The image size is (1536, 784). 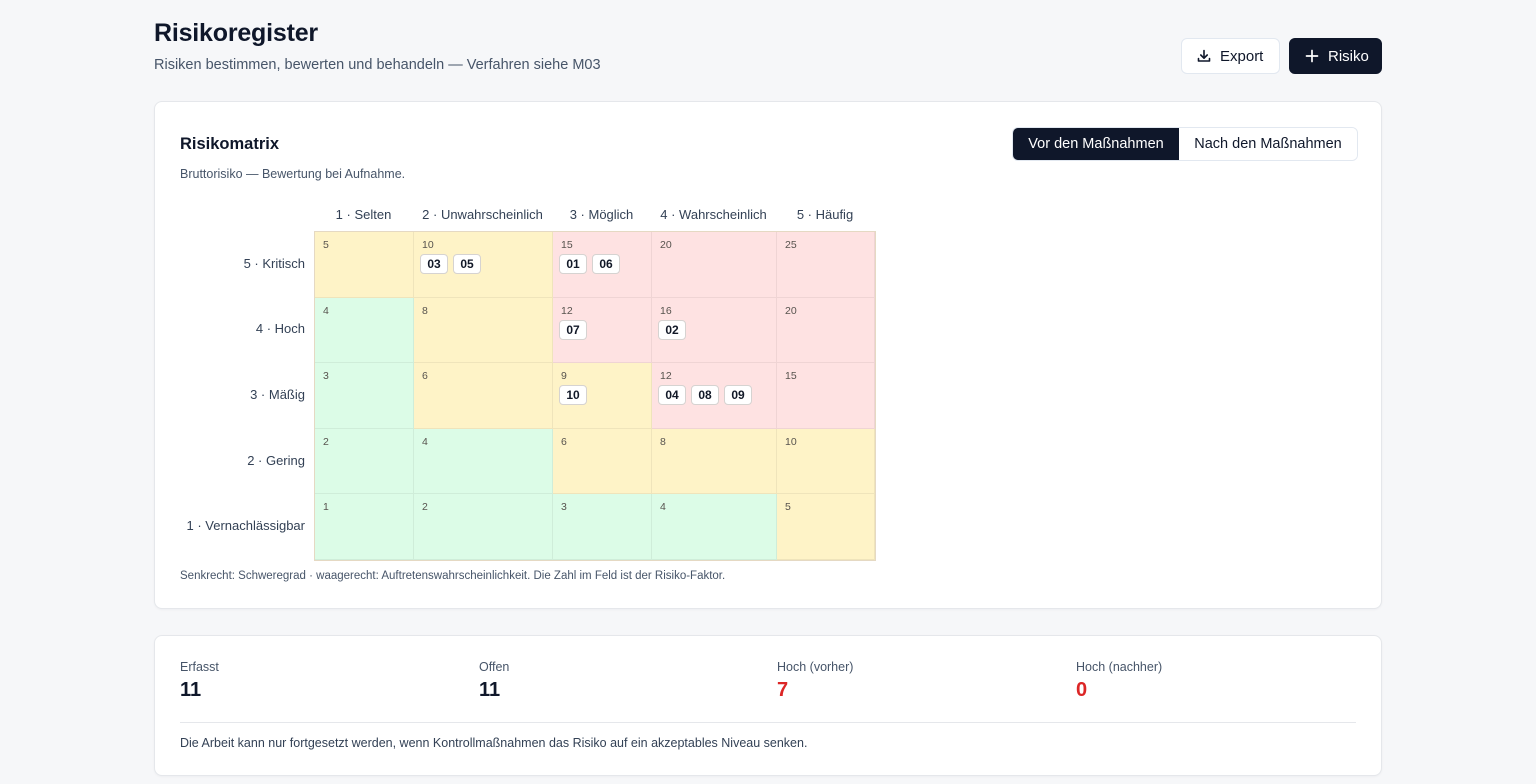 I want to click on risk-chips: 07, so click(x=573, y=329).